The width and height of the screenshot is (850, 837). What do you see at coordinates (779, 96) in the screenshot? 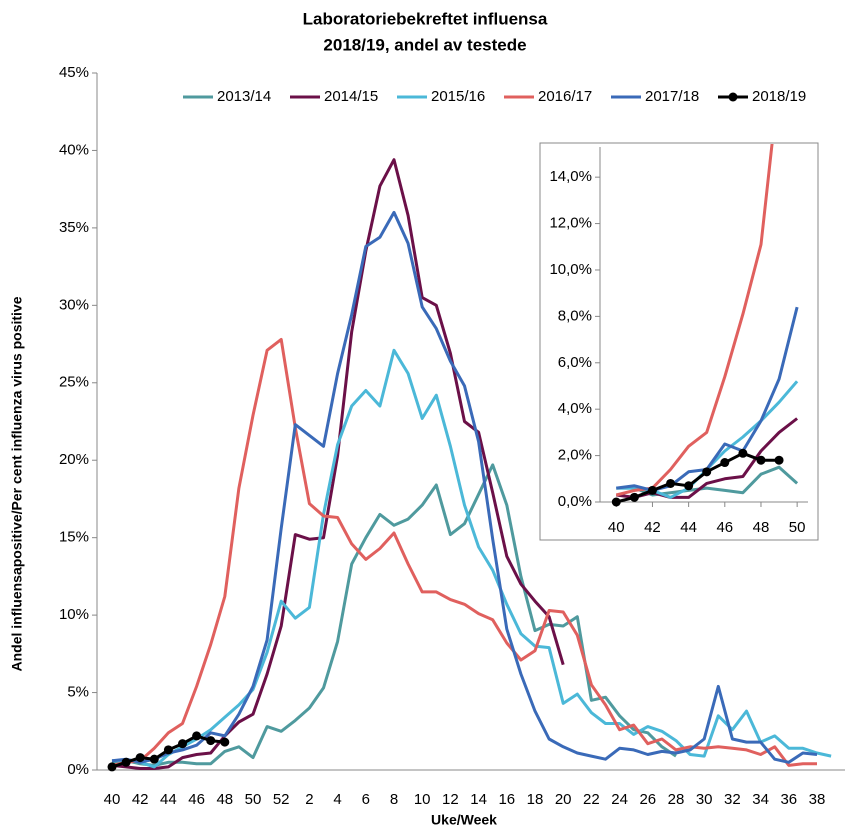
I see `legend-label: 2018/19` at bounding box center [779, 96].